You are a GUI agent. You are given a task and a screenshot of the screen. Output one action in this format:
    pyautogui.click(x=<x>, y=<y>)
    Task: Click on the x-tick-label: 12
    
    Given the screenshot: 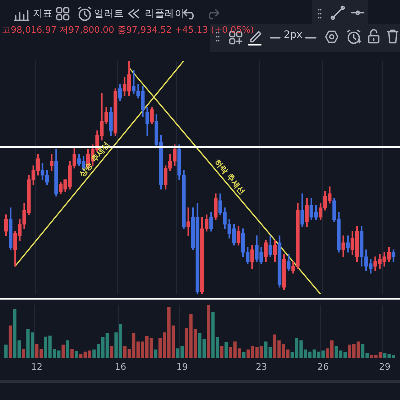 What is the action you would take?
    pyautogui.click(x=37, y=367)
    